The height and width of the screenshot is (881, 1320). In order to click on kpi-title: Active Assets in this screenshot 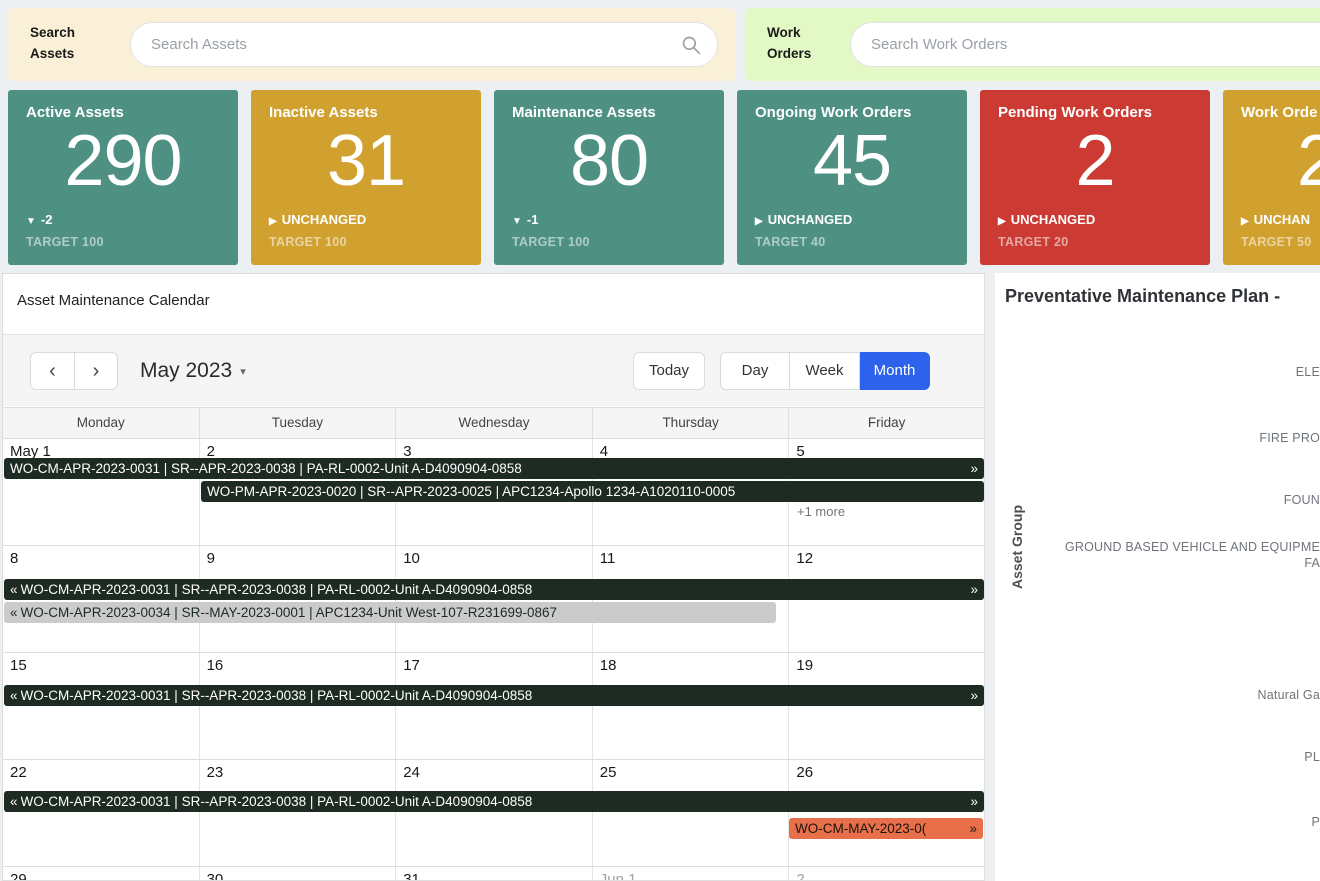, I will do `click(75, 112)`.